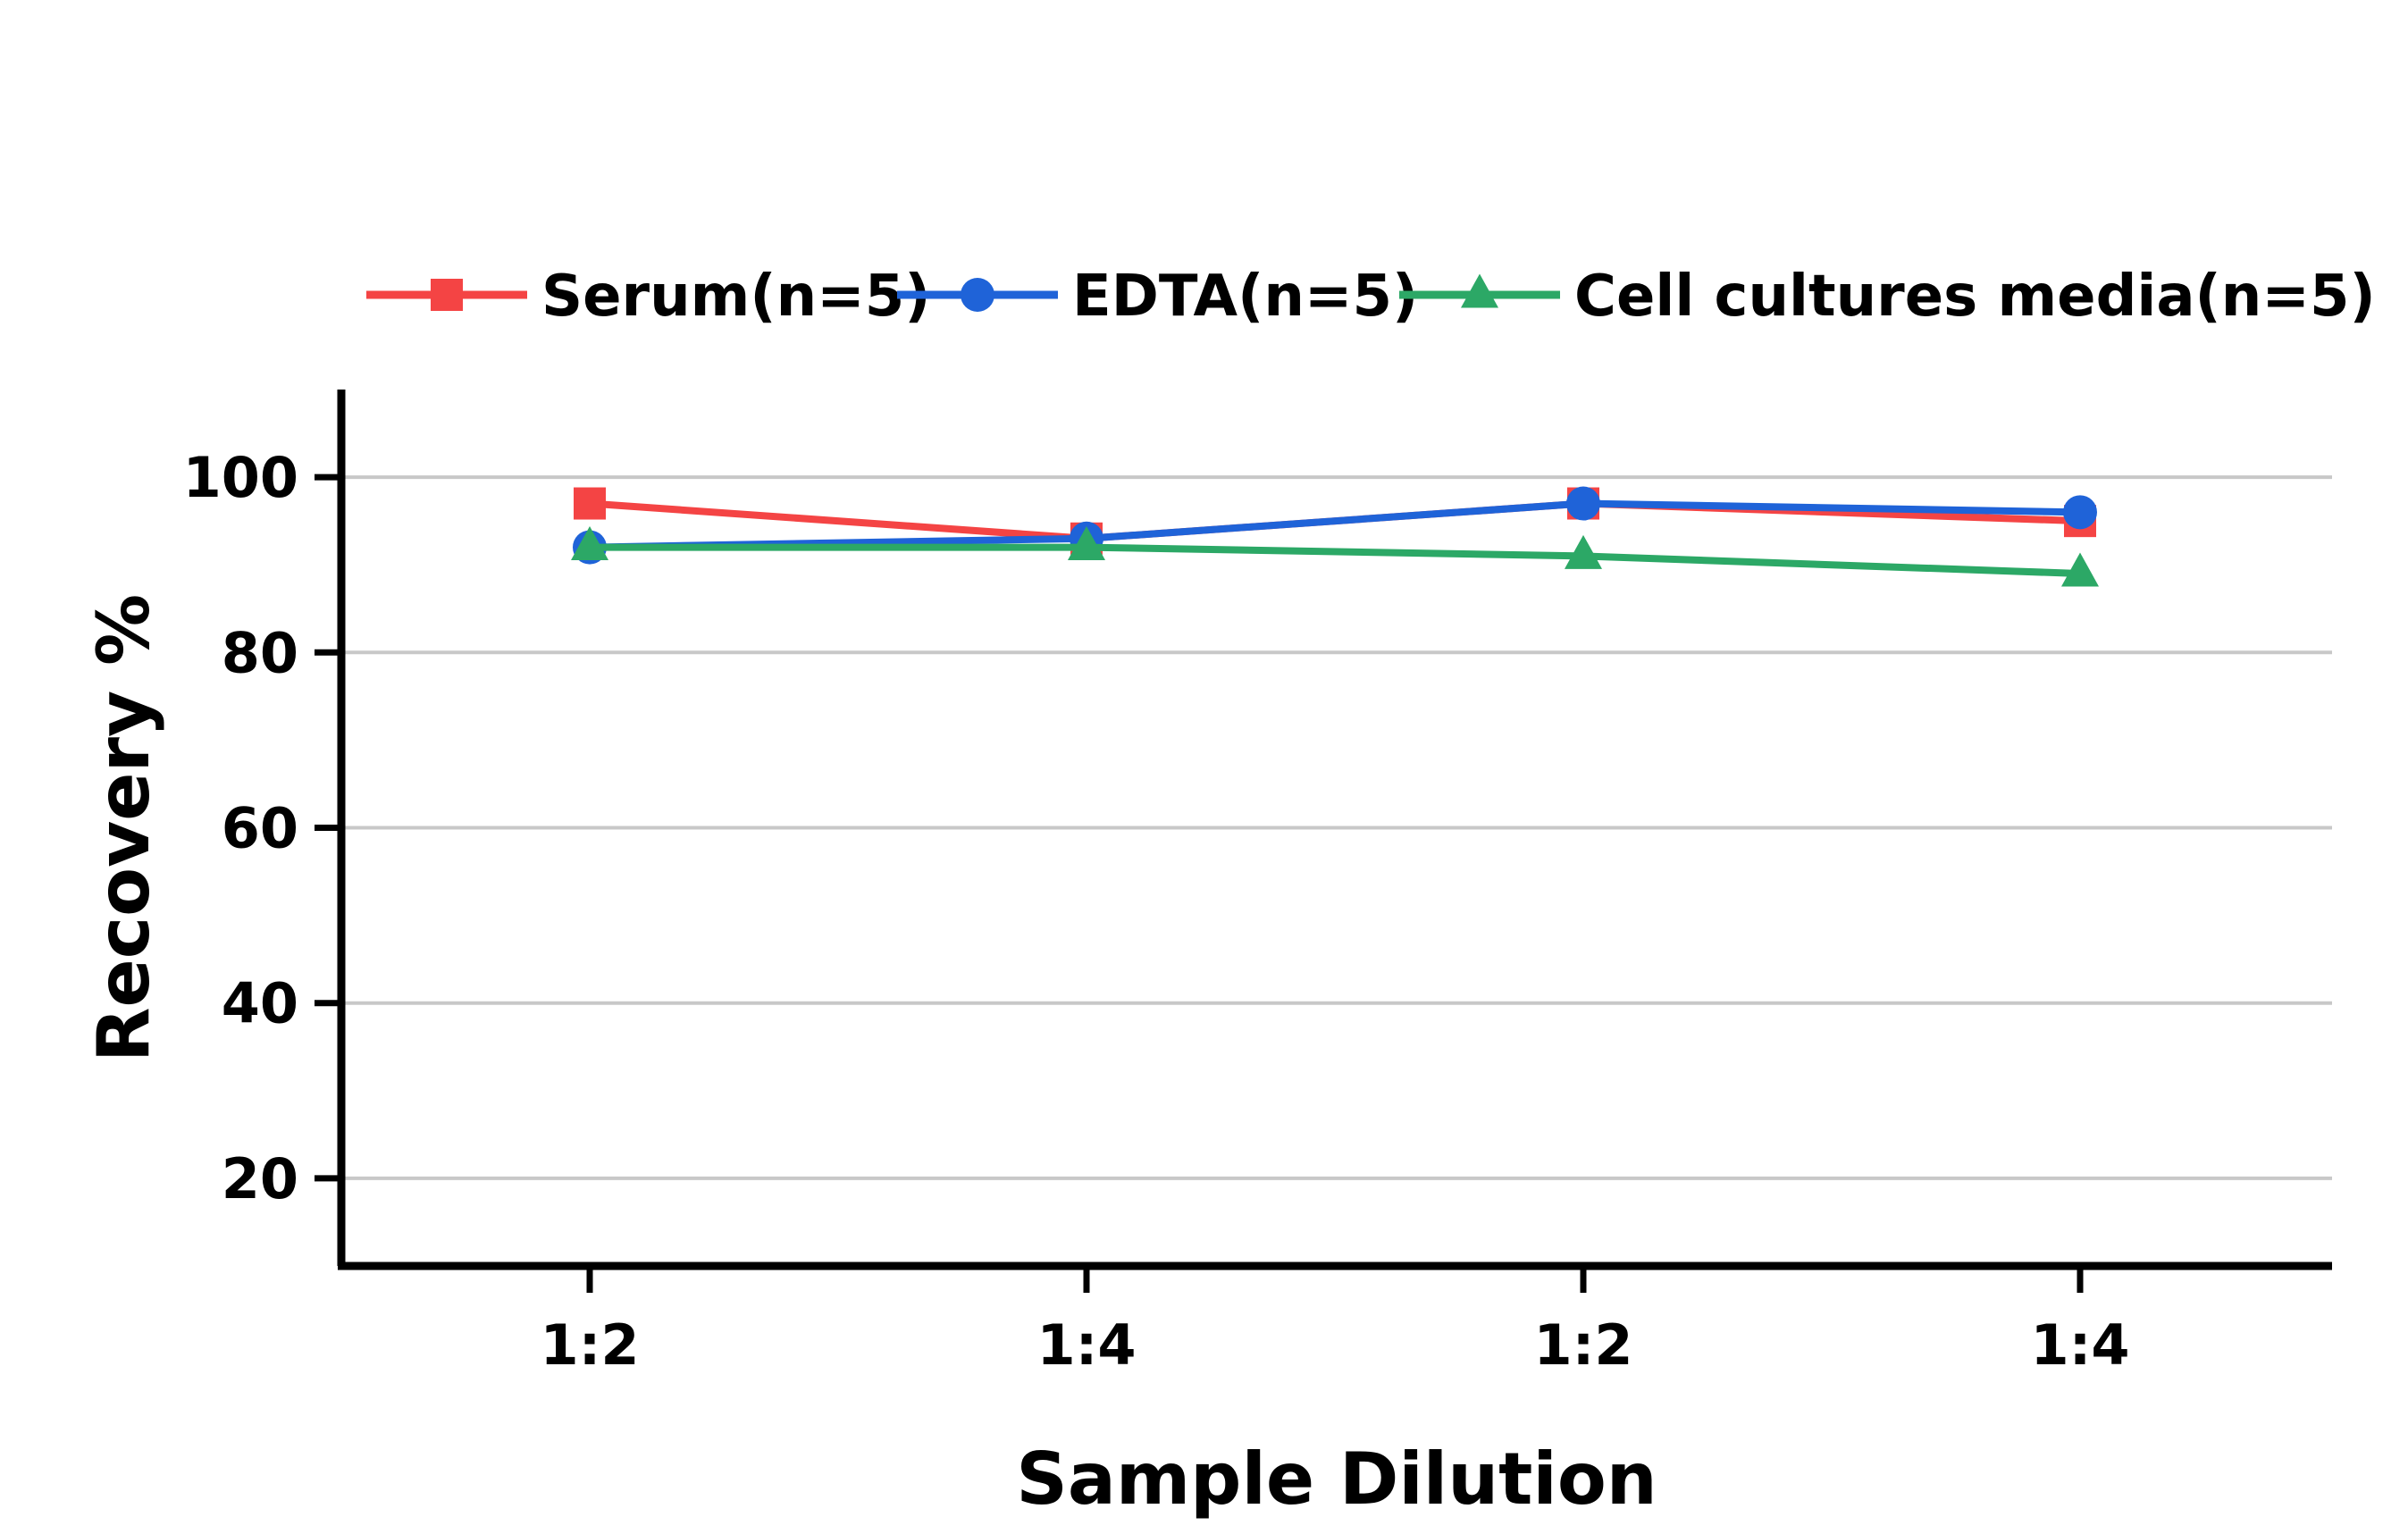  What do you see at coordinates (1245, 297) in the screenshot?
I see `legend-label: EDTA(n=5)` at bounding box center [1245, 297].